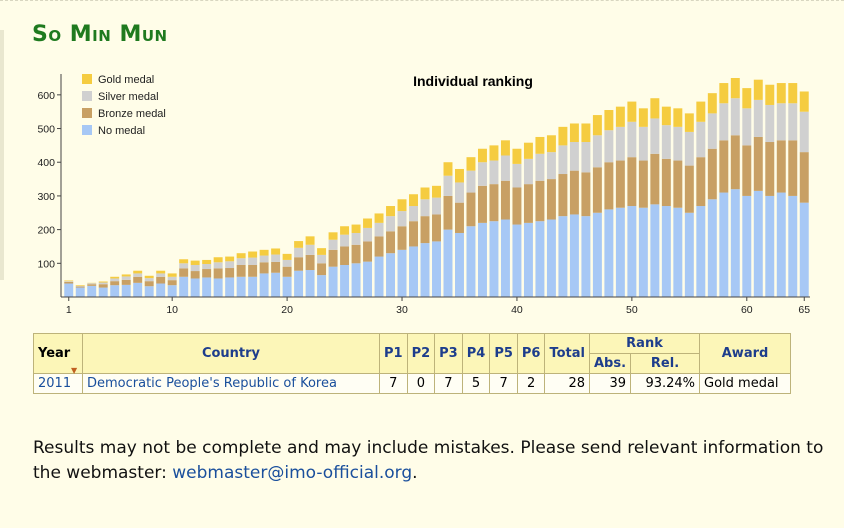 This screenshot has height=528, width=844. I want to click on legend-swatch-silver-medal, so click(87, 96).